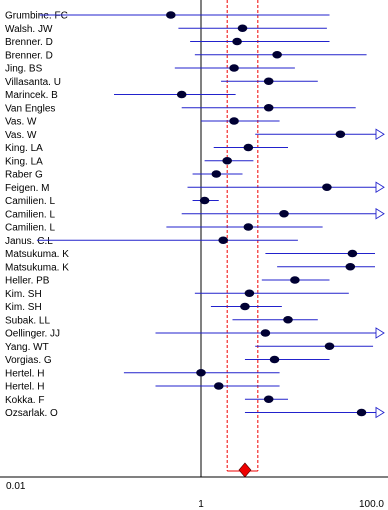 Image resolution: width=388 pixels, height=510 pixels. What do you see at coordinates (146, 400) in the screenshot?
I see `study-row: Kokka. F` at bounding box center [146, 400].